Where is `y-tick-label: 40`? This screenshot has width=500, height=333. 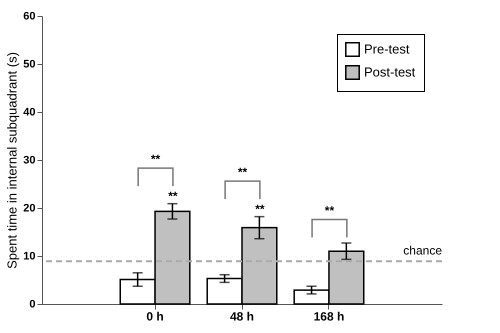 y-tick-label: 40 is located at coordinates (29, 112).